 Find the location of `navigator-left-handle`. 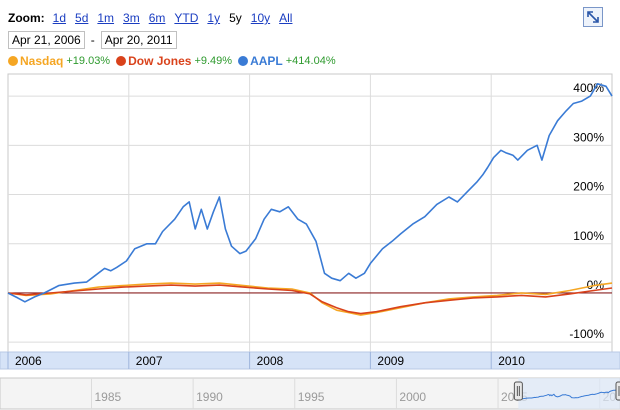

navigator-left-handle is located at coordinates (518, 391).